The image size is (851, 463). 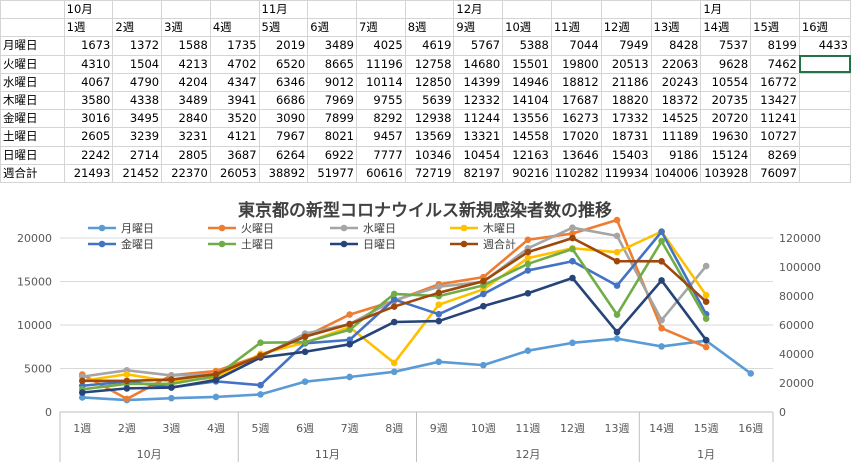 I want to click on cell: 11241, so click(x=775, y=119).